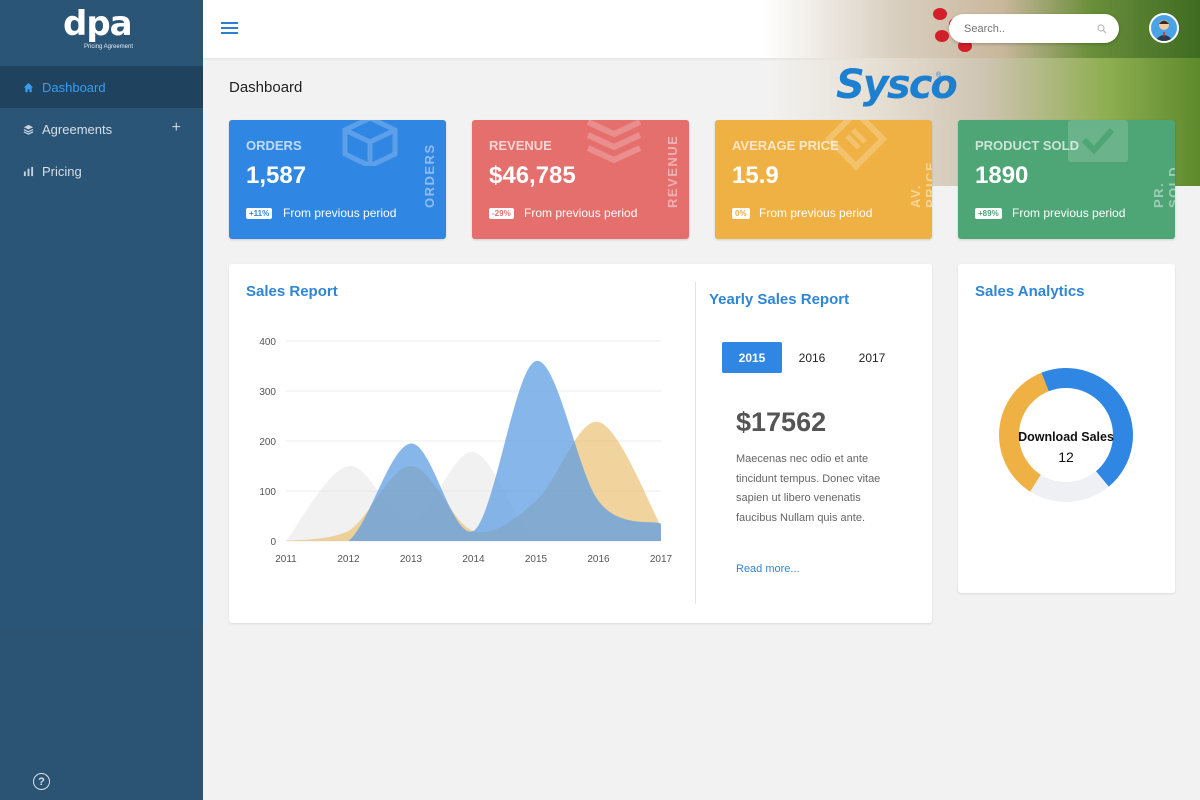 The height and width of the screenshot is (800, 1200). Describe the element at coordinates (614, 142) in the screenshot. I see `layers-stack-icon` at that location.